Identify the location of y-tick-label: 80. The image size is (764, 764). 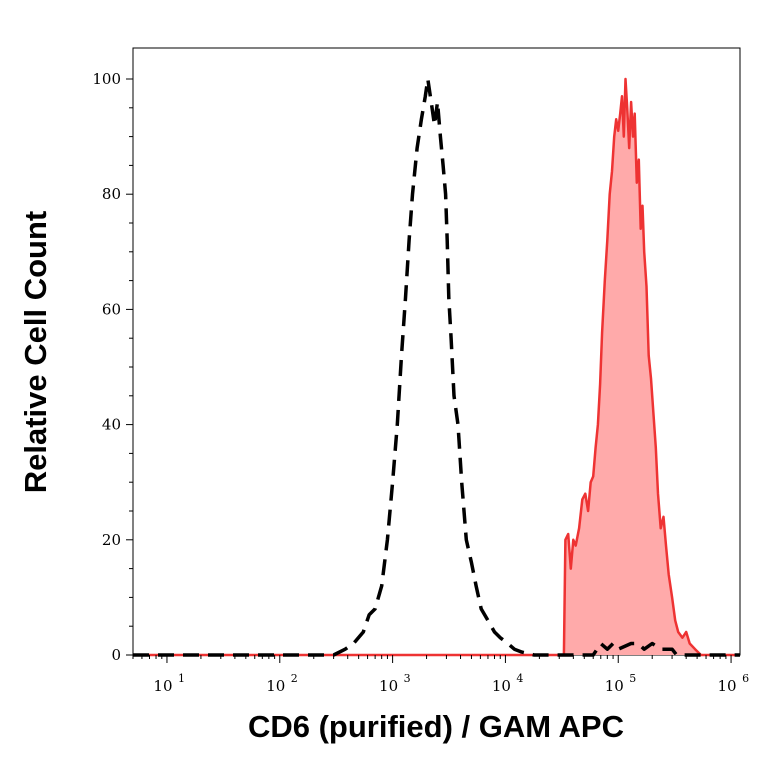
(111, 194).